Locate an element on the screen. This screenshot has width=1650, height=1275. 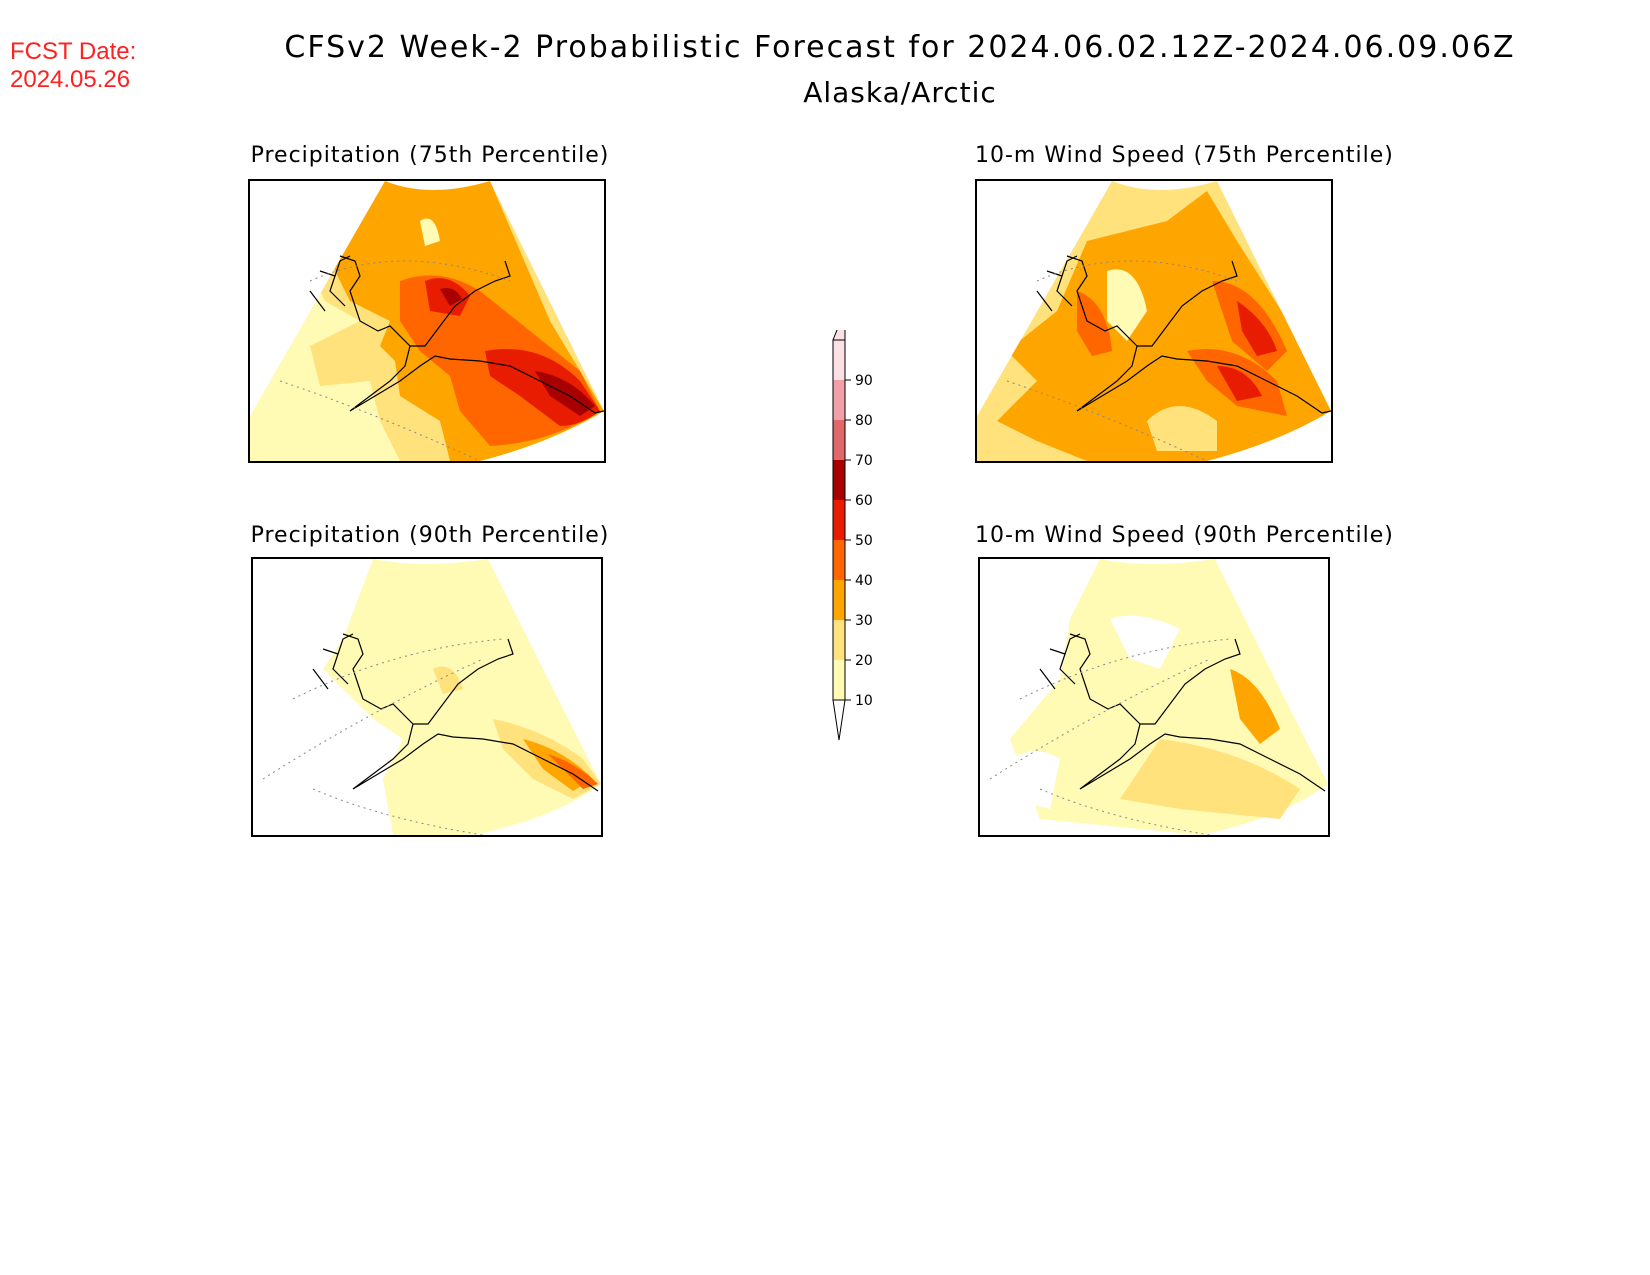
region-subtitle: Alaska/Arctic is located at coordinates (900, 92).